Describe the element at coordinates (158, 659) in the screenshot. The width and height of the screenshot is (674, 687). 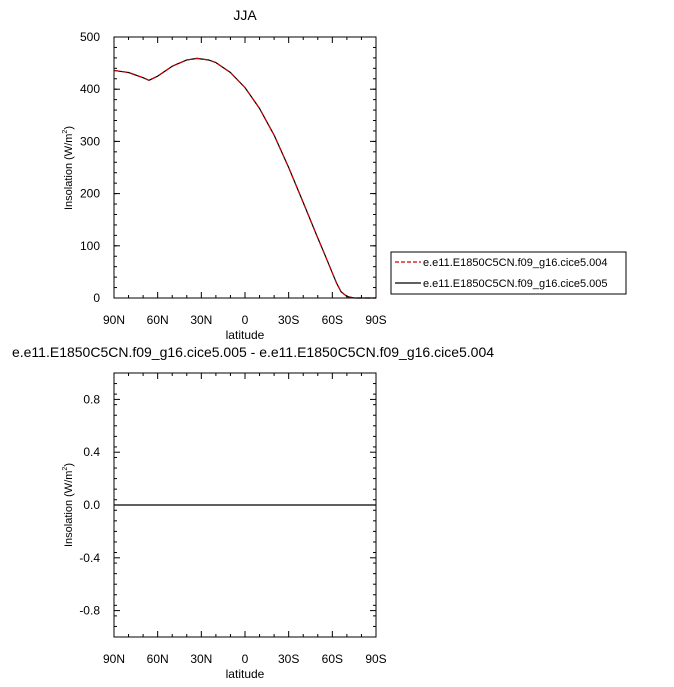
I see `bottom-x-tick-label: 60N` at that location.